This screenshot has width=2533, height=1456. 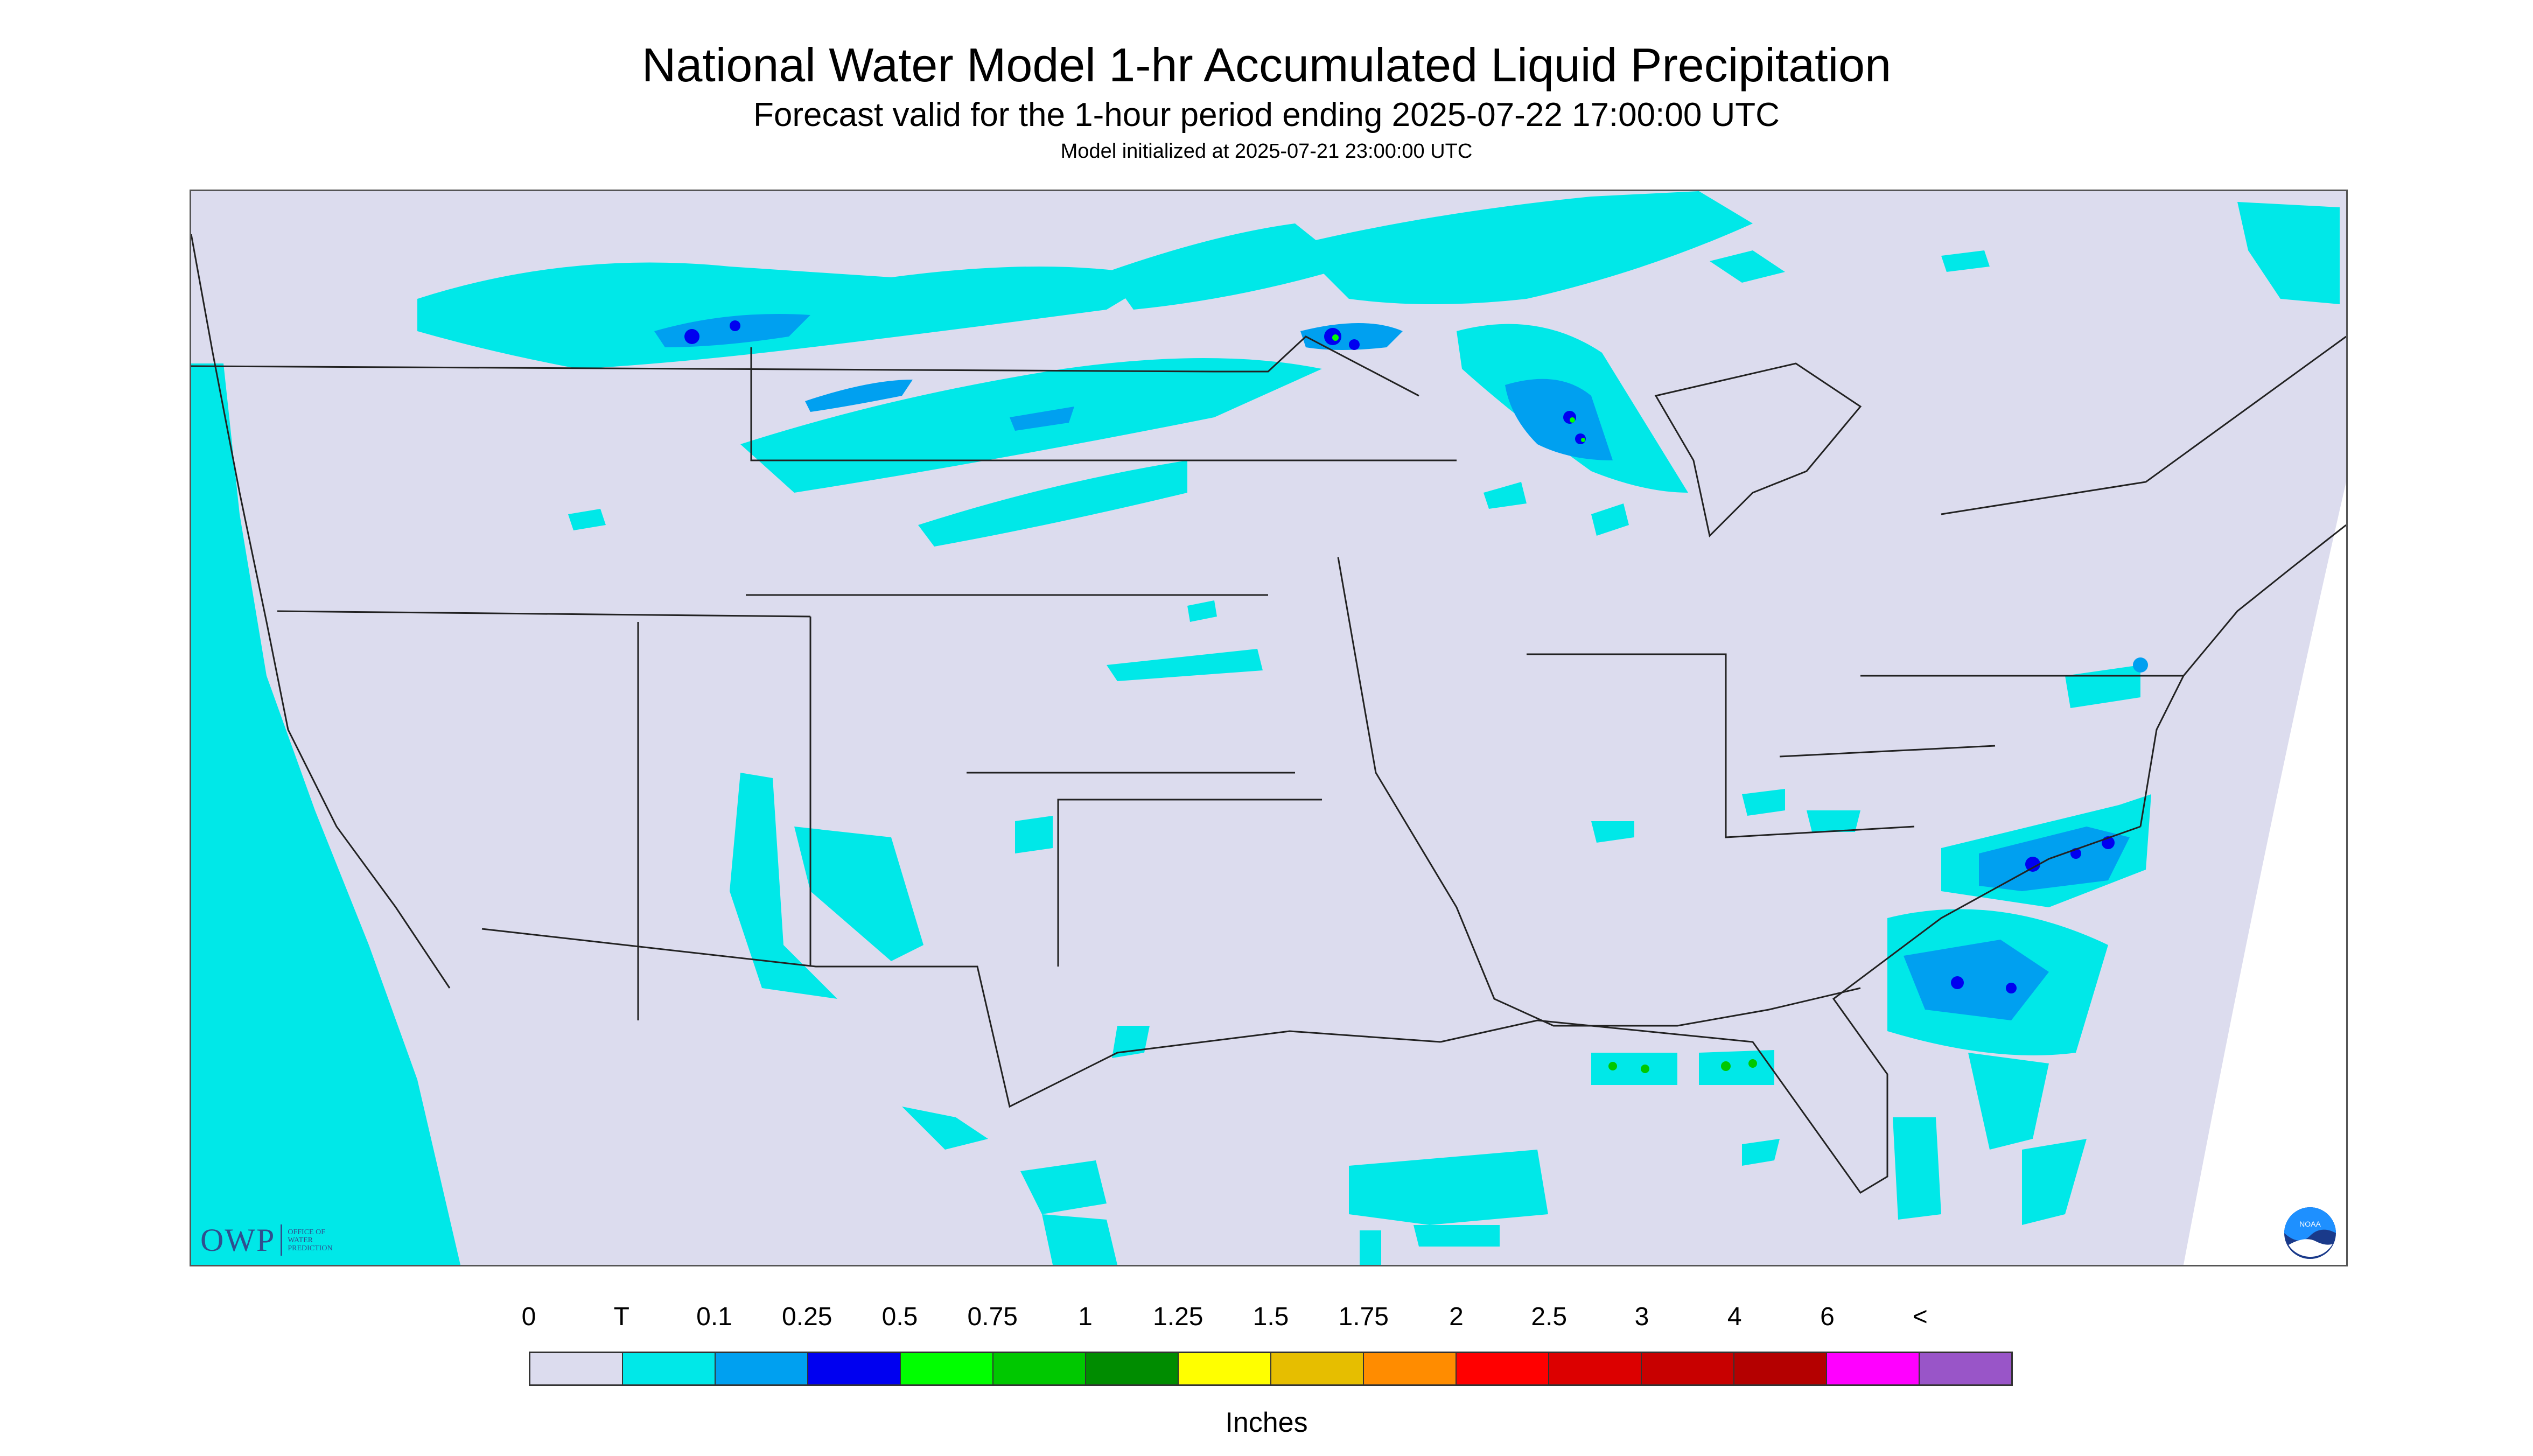 What do you see at coordinates (1456, 1317) in the screenshot?
I see `legend-label-10: 2` at bounding box center [1456, 1317].